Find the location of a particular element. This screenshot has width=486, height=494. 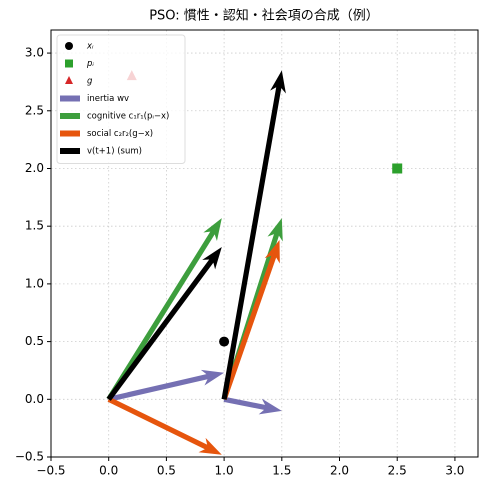

y-tick-label: 3.0 is located at coordinates (34, 53).